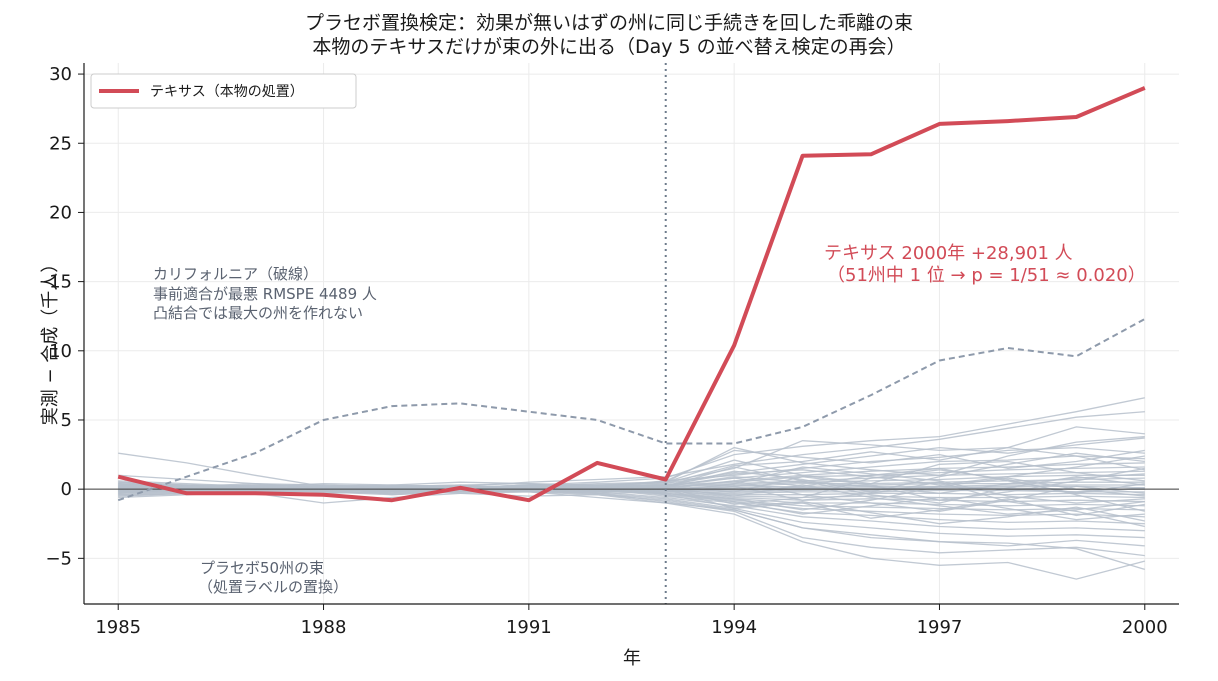 Image resolution: width=1218 pixels, height=681 pixels. What do you see at coordinates (227, 92) in the screenshot?
I see `legend-label-texas: テキサス（本物の処置）` at bounding box center [227, 92].